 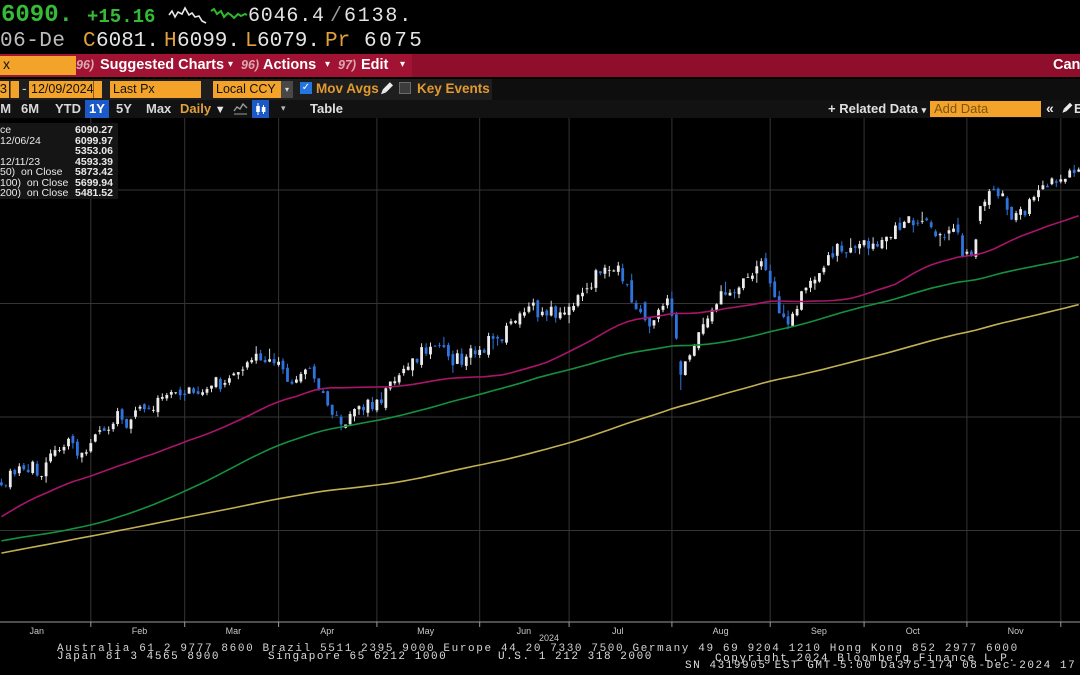 What do you see at coordinates (1016, 631) in the screenshot?
I see `svg-text: Nov` at bounding box center [1016, 631].